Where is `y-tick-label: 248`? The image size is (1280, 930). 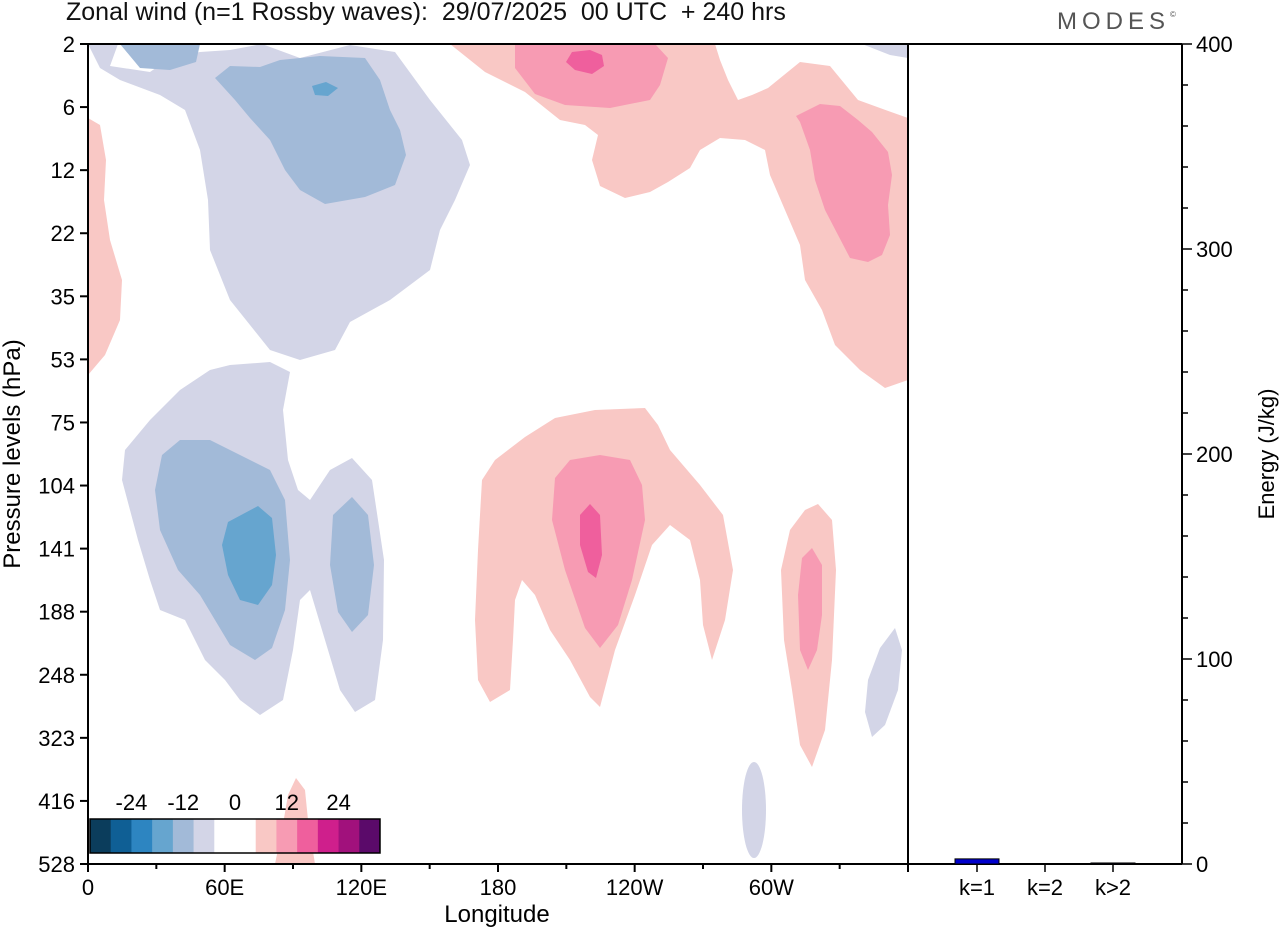 y-tick-label: 248 is located at coordinates (56, 675).